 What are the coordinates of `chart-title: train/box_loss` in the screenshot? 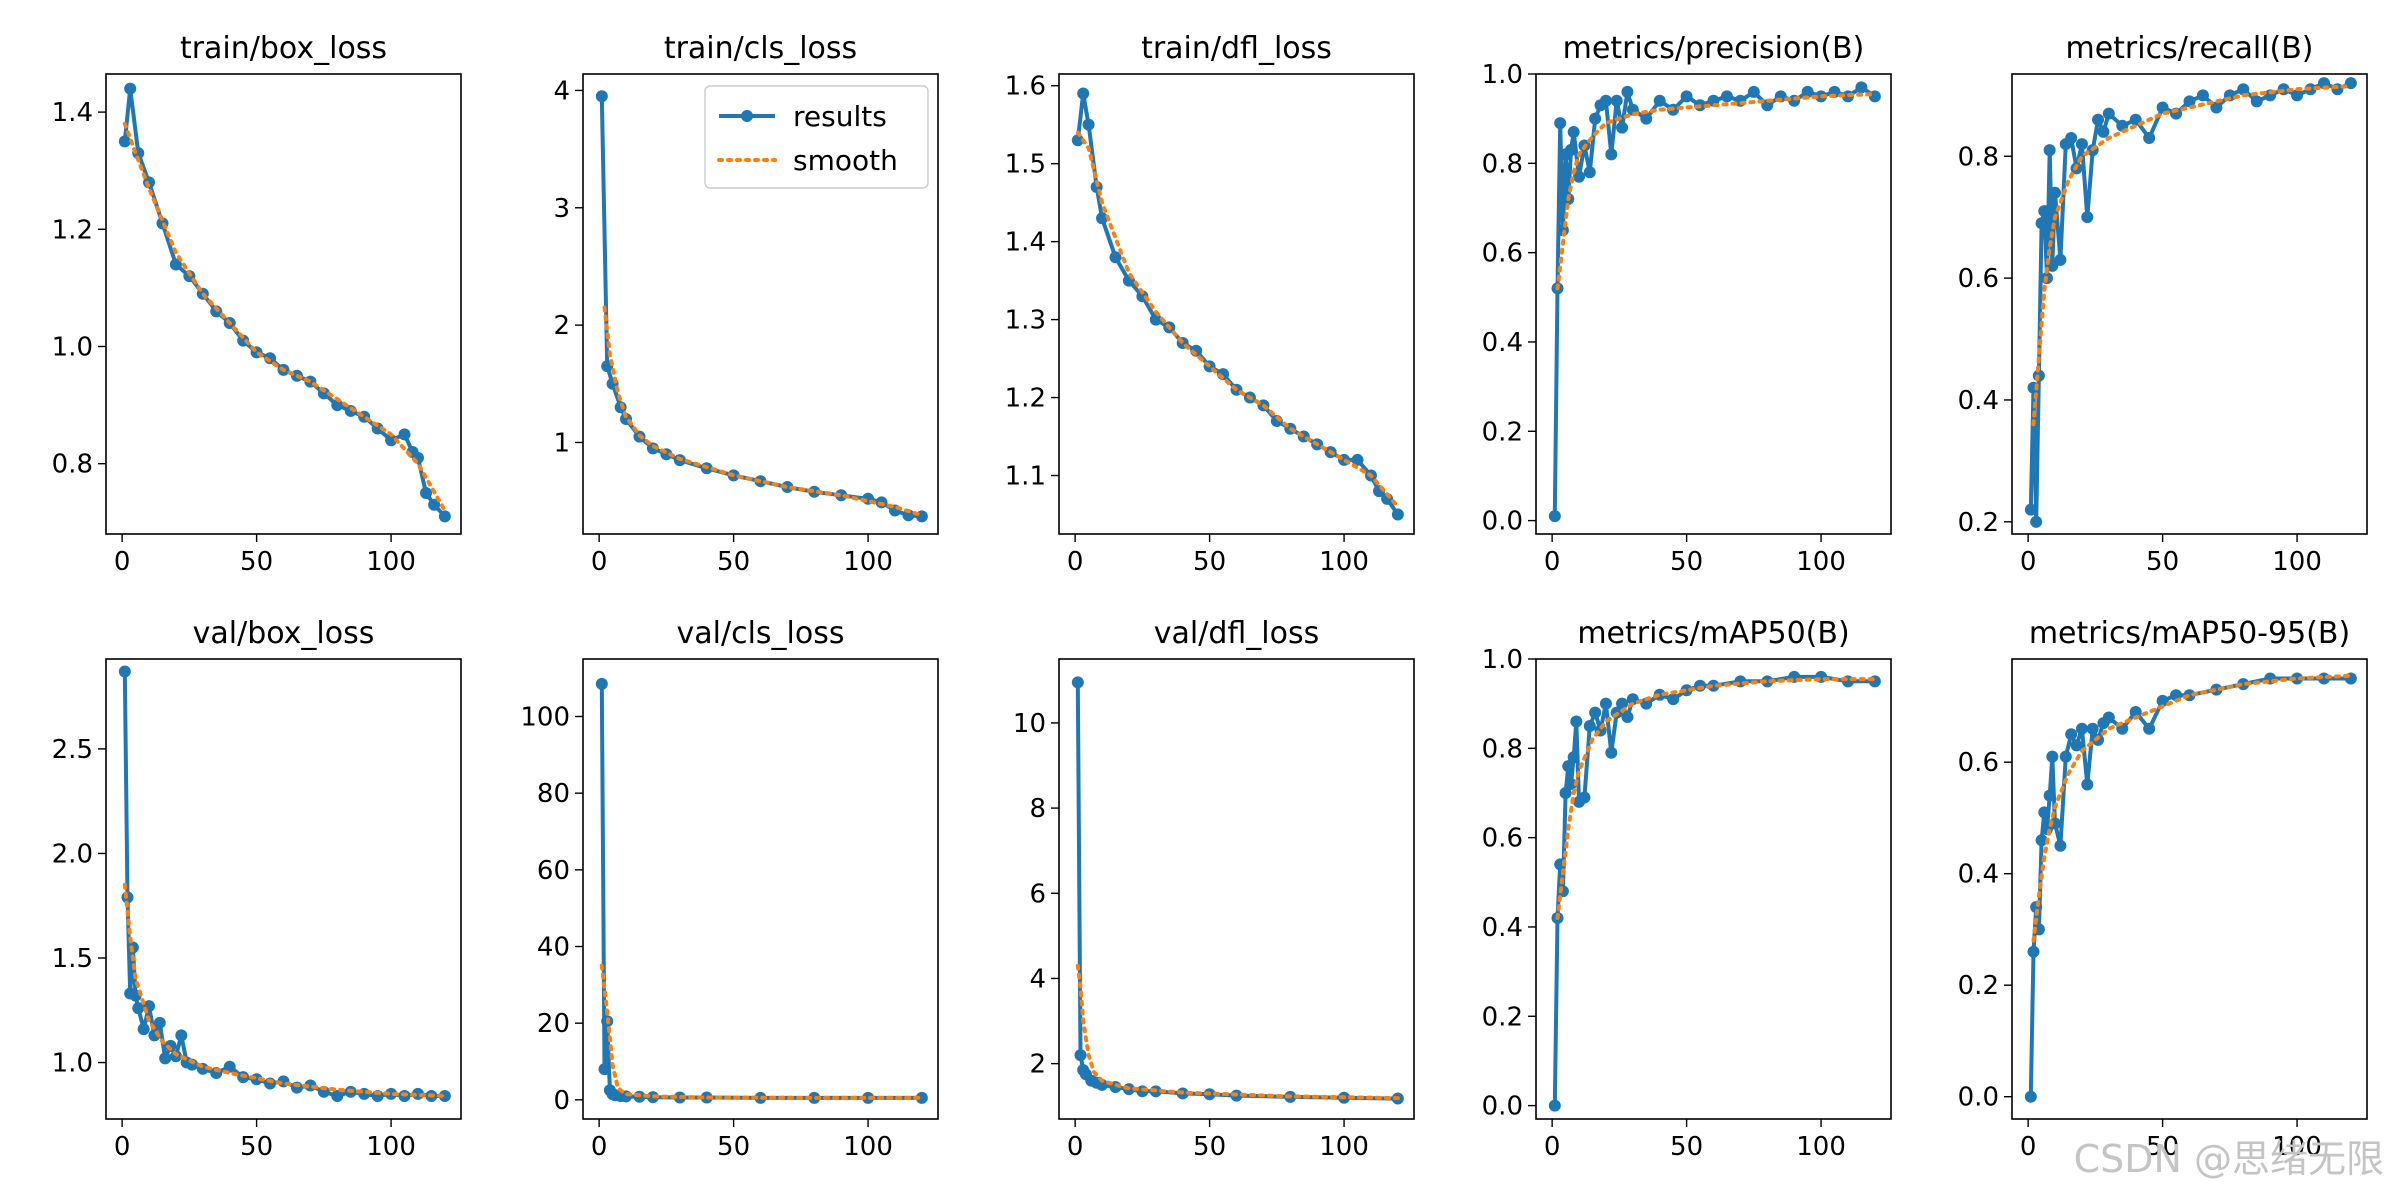 It's located at (283, 48).